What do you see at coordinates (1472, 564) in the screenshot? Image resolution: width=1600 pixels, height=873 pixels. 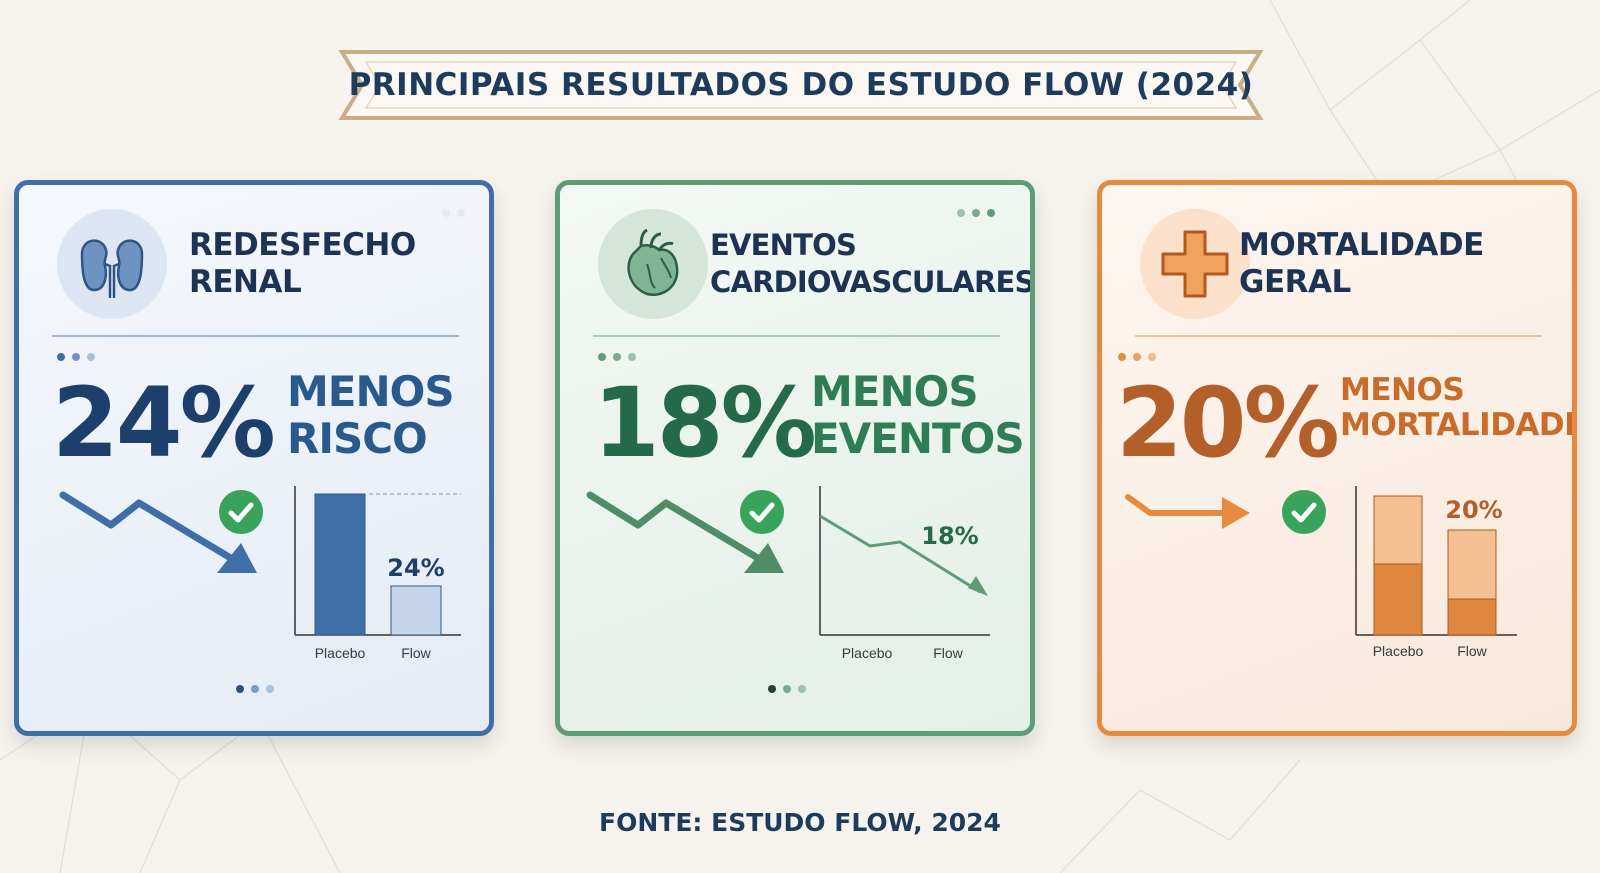 I see `bar-flow-upper` at bounding box center [1472, 564].